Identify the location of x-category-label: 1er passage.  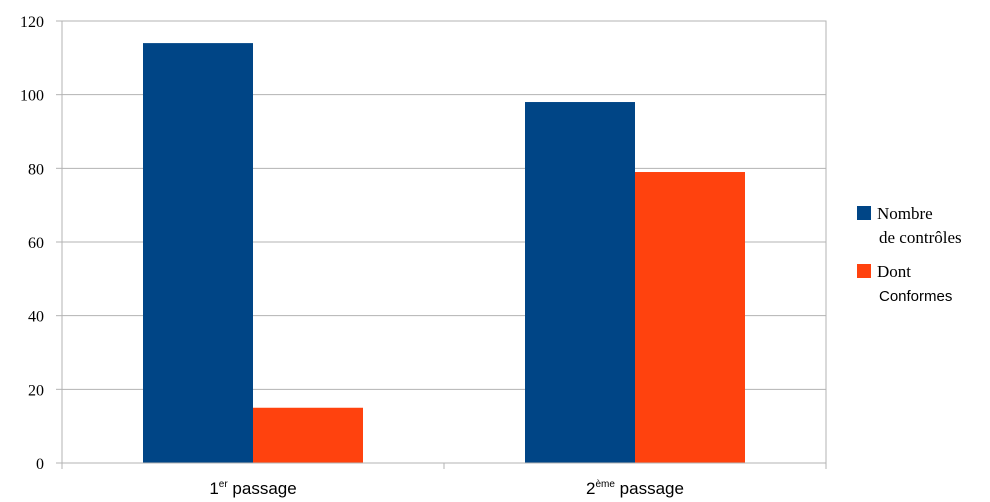
(252, 488).